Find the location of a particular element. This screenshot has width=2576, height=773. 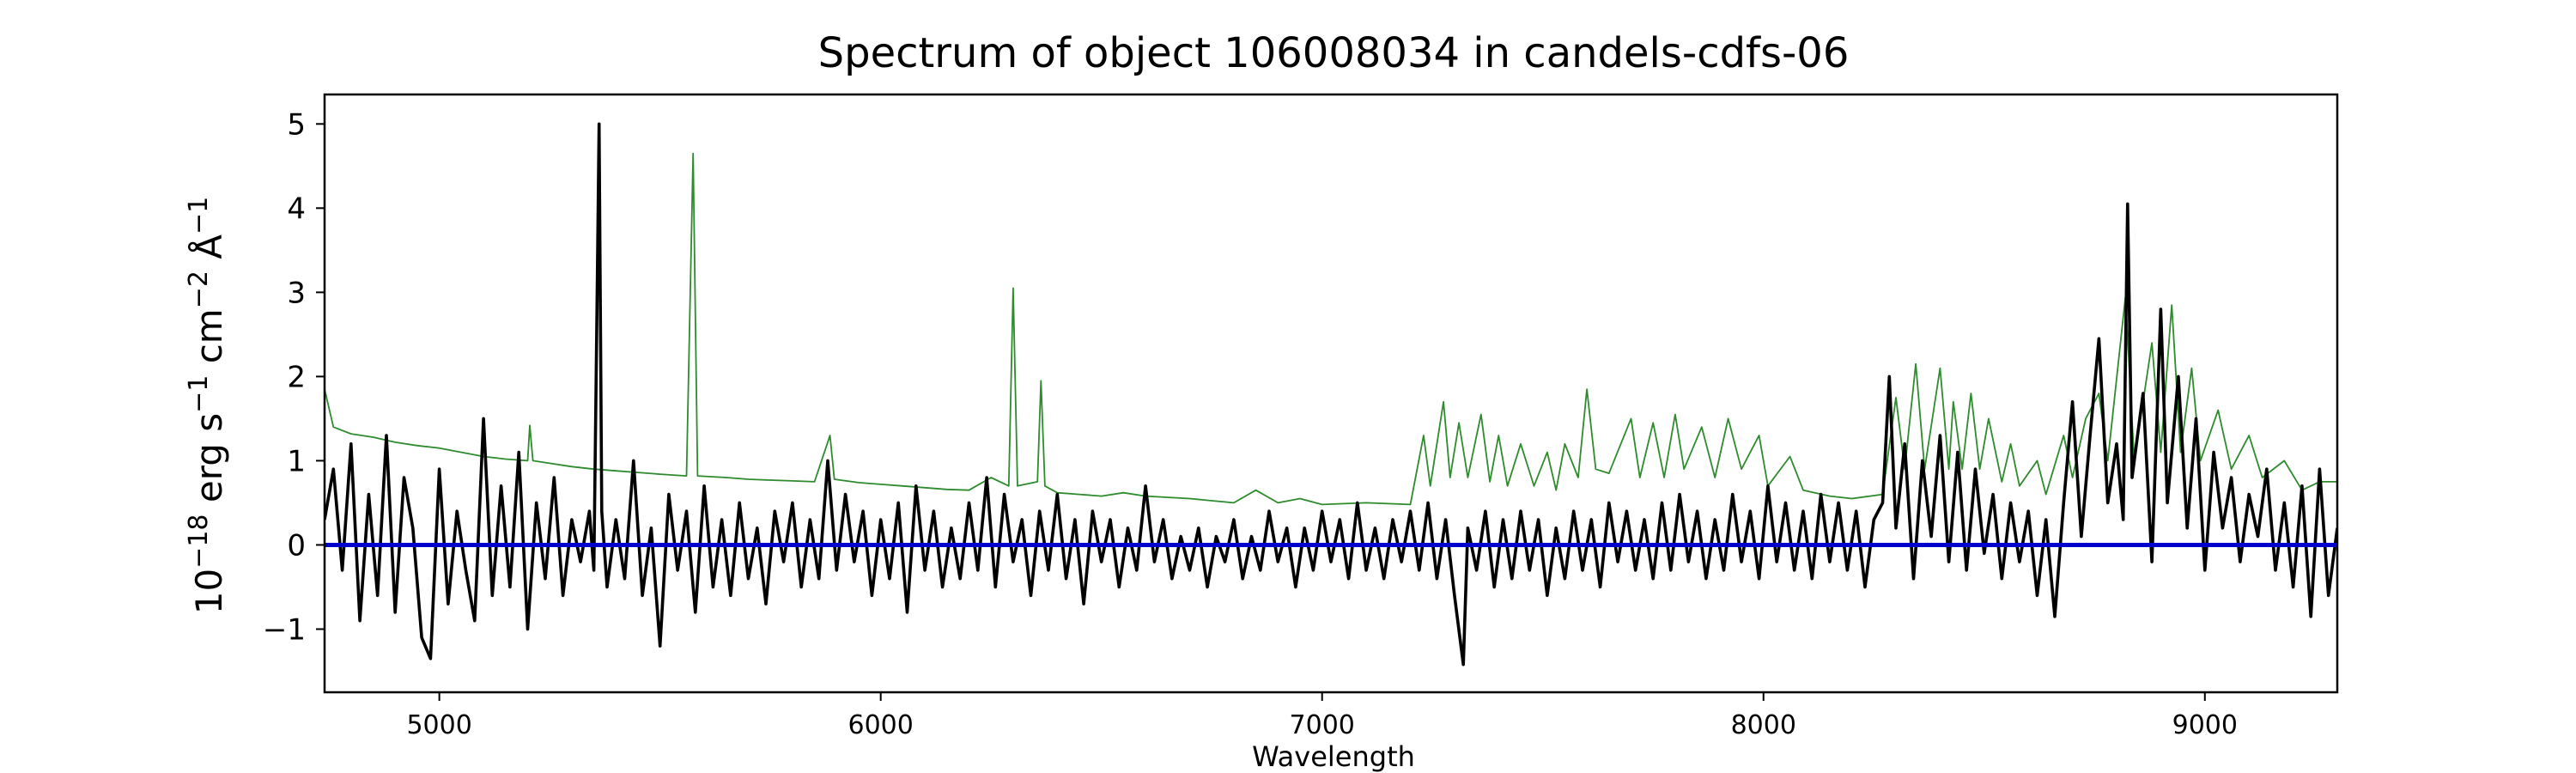

y-tick-label: 3 is located at coordinates (296, 293).